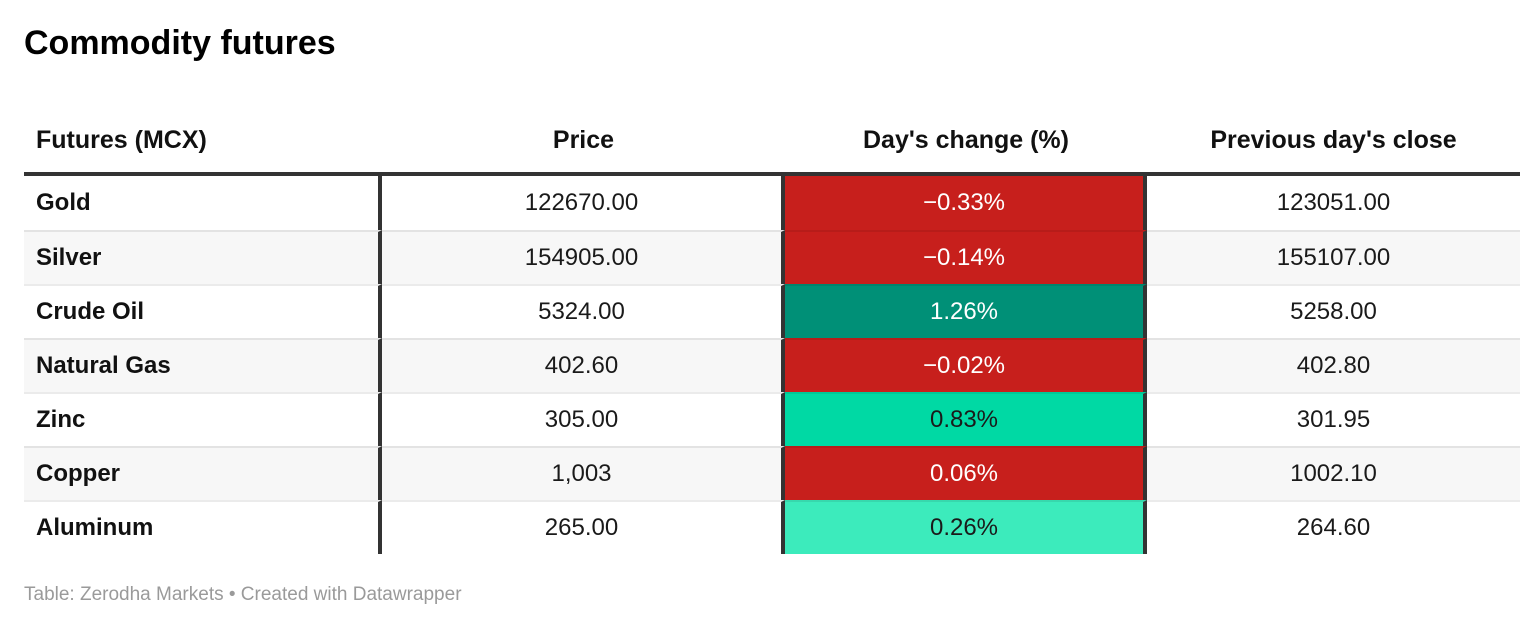 Image resolution: width=1540 pixels, height=644 pixels. I want to click on price-cell: 1,003, so click(583, 473).